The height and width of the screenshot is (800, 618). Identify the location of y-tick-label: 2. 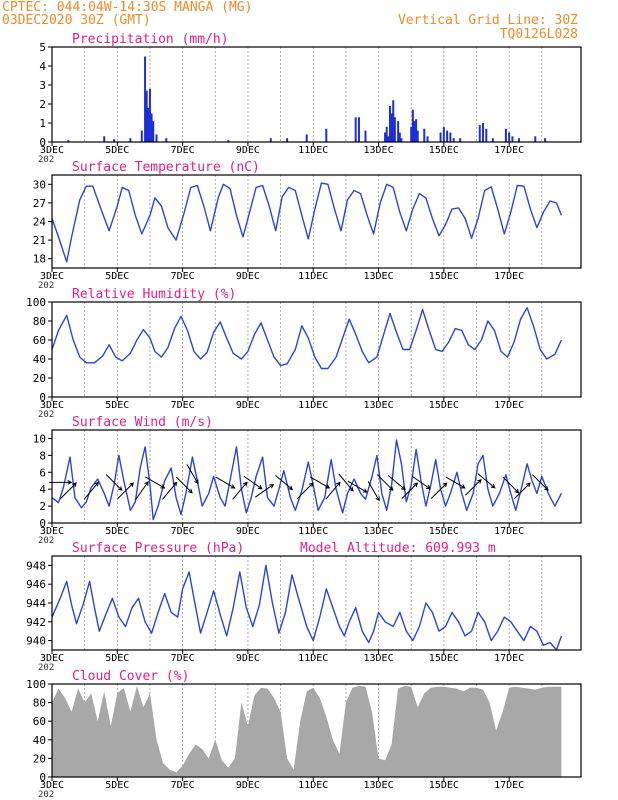
(42, 104).